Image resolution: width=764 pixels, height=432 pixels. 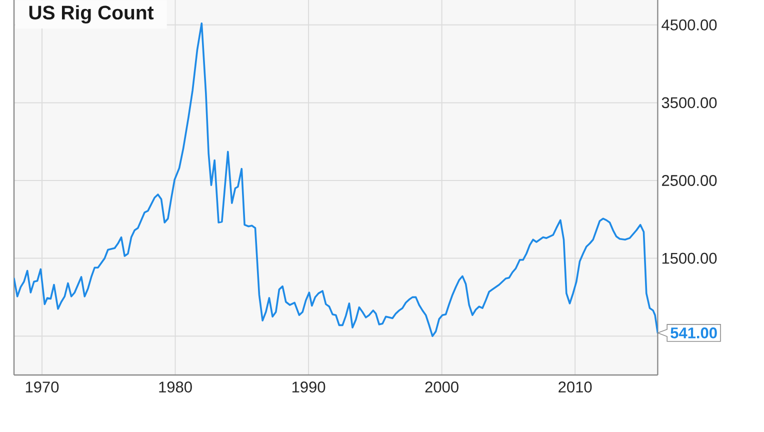 I want to click on x-tick-label: 1990, so click(x=309, y=387).